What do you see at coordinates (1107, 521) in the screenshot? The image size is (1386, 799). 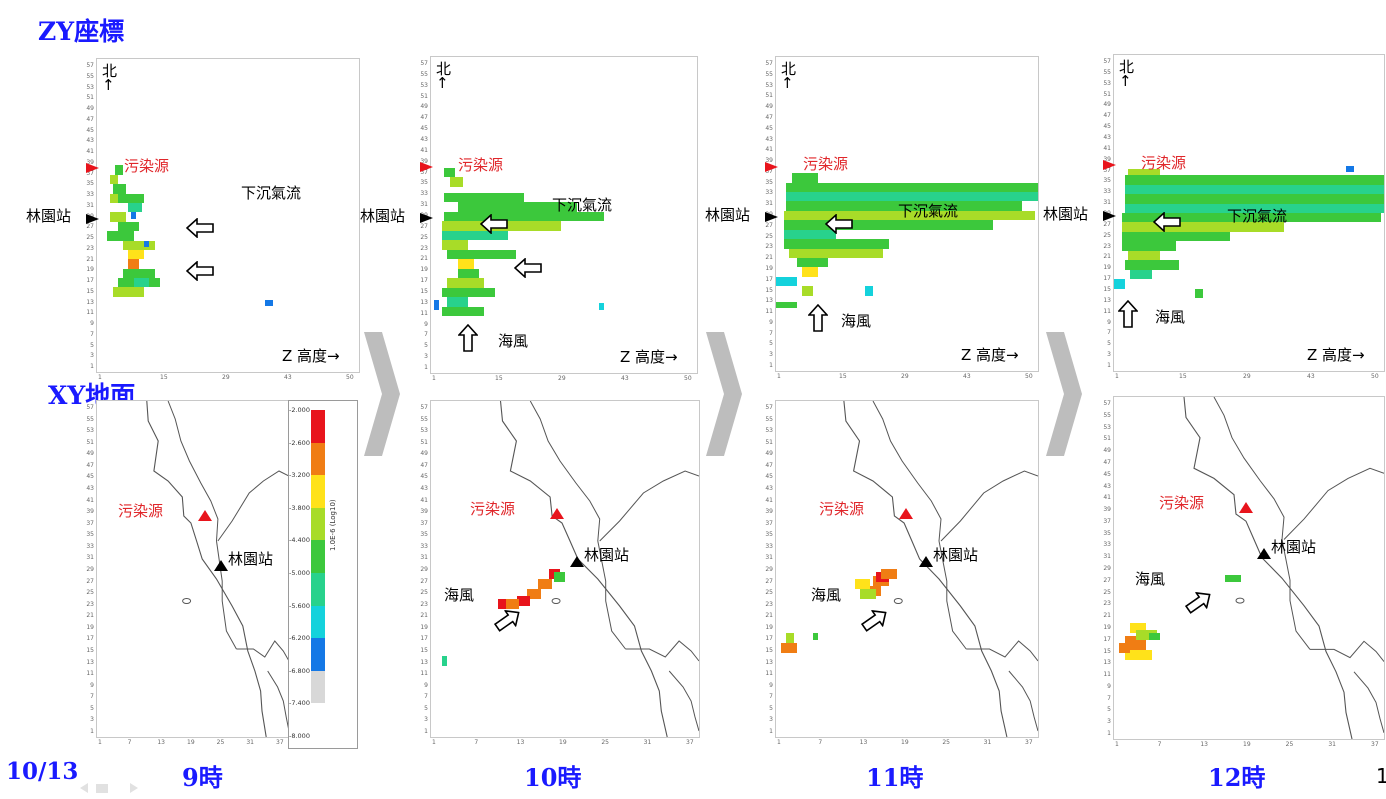 I see `y-tick-label: 37` at bounding box center [1107, 521].